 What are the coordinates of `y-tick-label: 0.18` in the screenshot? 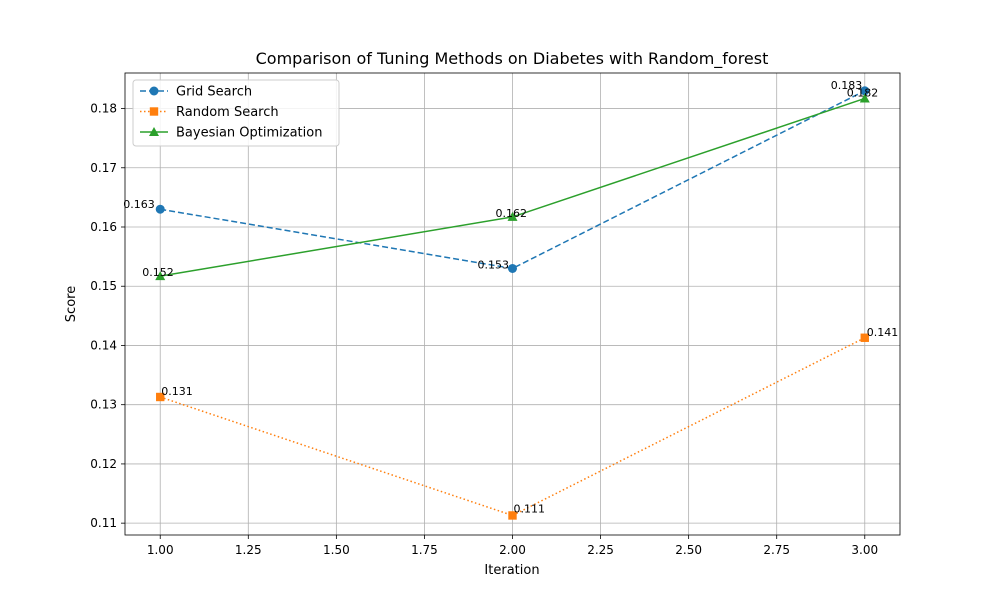 It's located at (103, 109).